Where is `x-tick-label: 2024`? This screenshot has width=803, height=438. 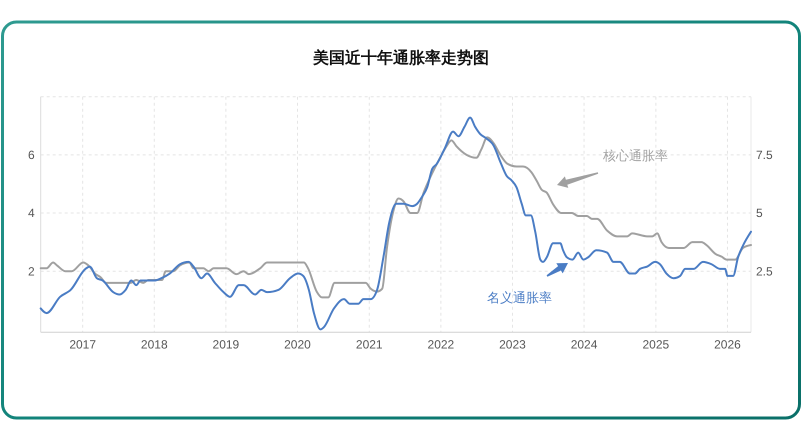 x-tick-label: 2024 is located at coordinates (584, 344).